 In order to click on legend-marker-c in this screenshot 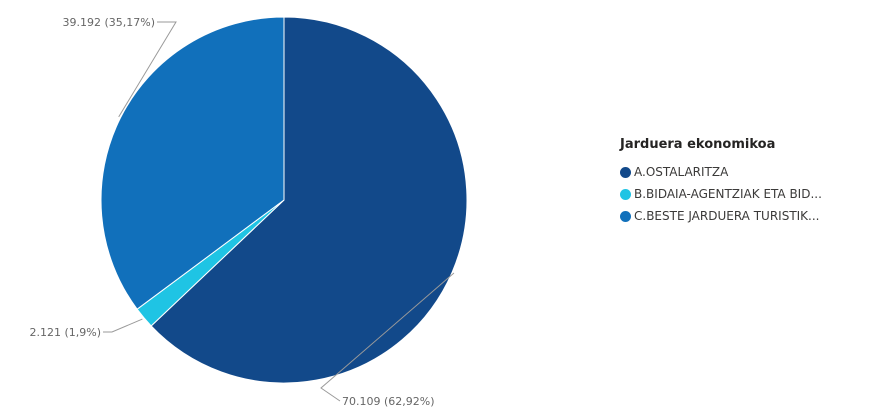, I will do `click(625, 216)`.